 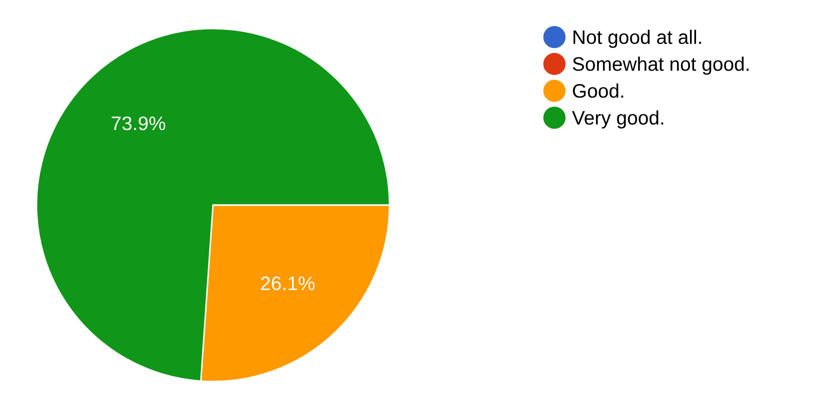 I want to click on legend-label: Good., so click(x=598, y=91).